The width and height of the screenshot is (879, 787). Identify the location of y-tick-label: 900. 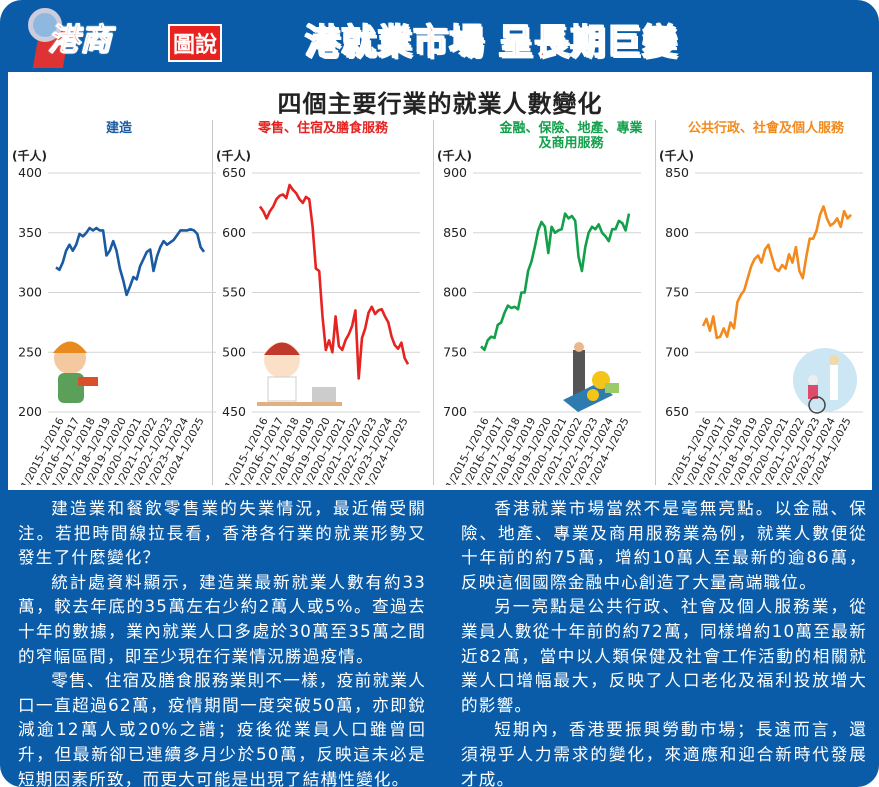
(455, 172).